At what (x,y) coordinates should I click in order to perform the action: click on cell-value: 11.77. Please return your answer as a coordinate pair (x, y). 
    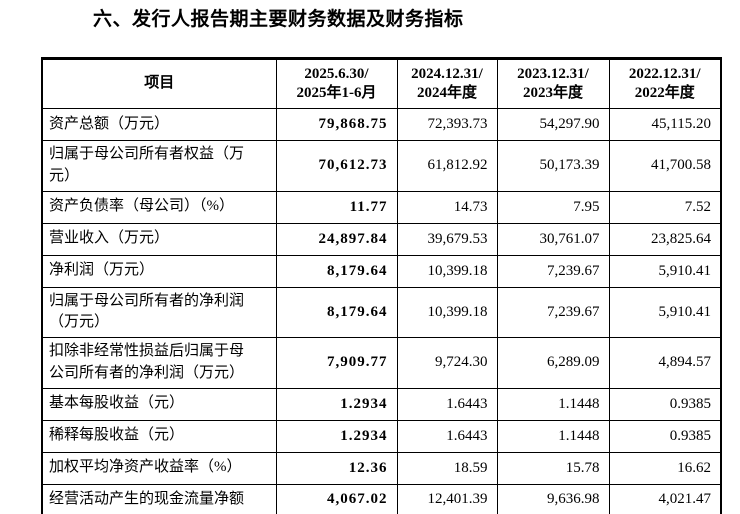
    Looking at the image, I should click on (336, 207).